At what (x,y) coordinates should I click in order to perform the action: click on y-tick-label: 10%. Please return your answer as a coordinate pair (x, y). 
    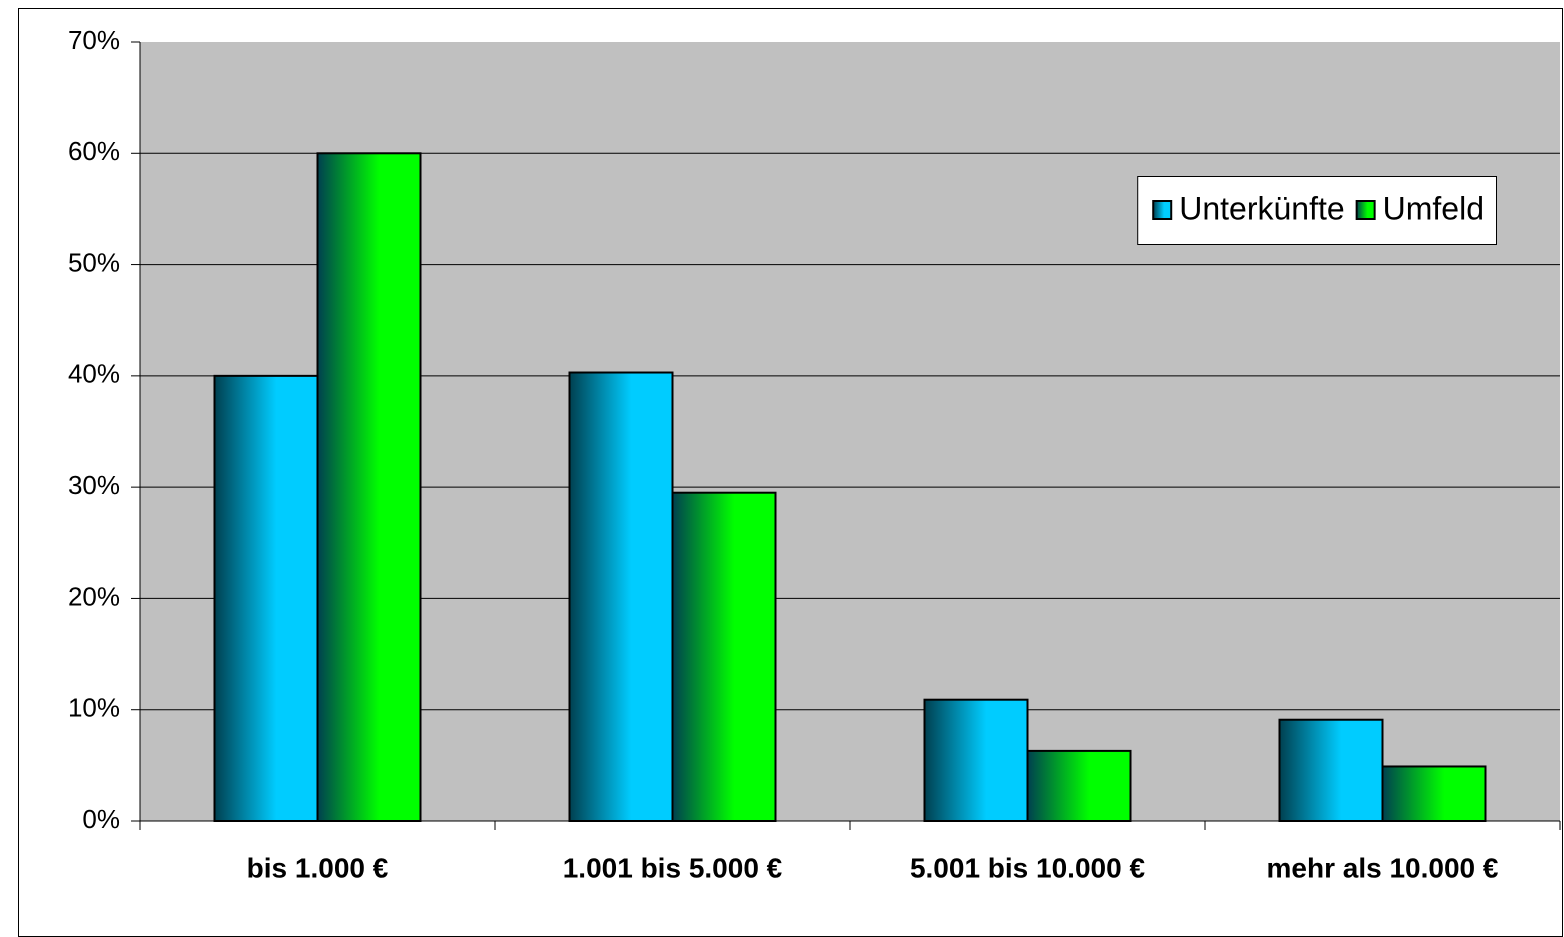
    Looking at the image, I should click on (94, 708).